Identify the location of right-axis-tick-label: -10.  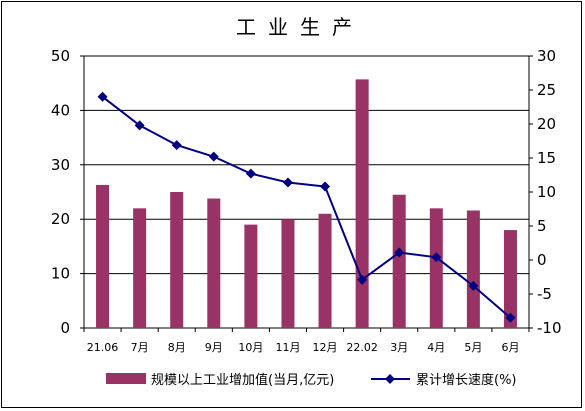
(549, 328).